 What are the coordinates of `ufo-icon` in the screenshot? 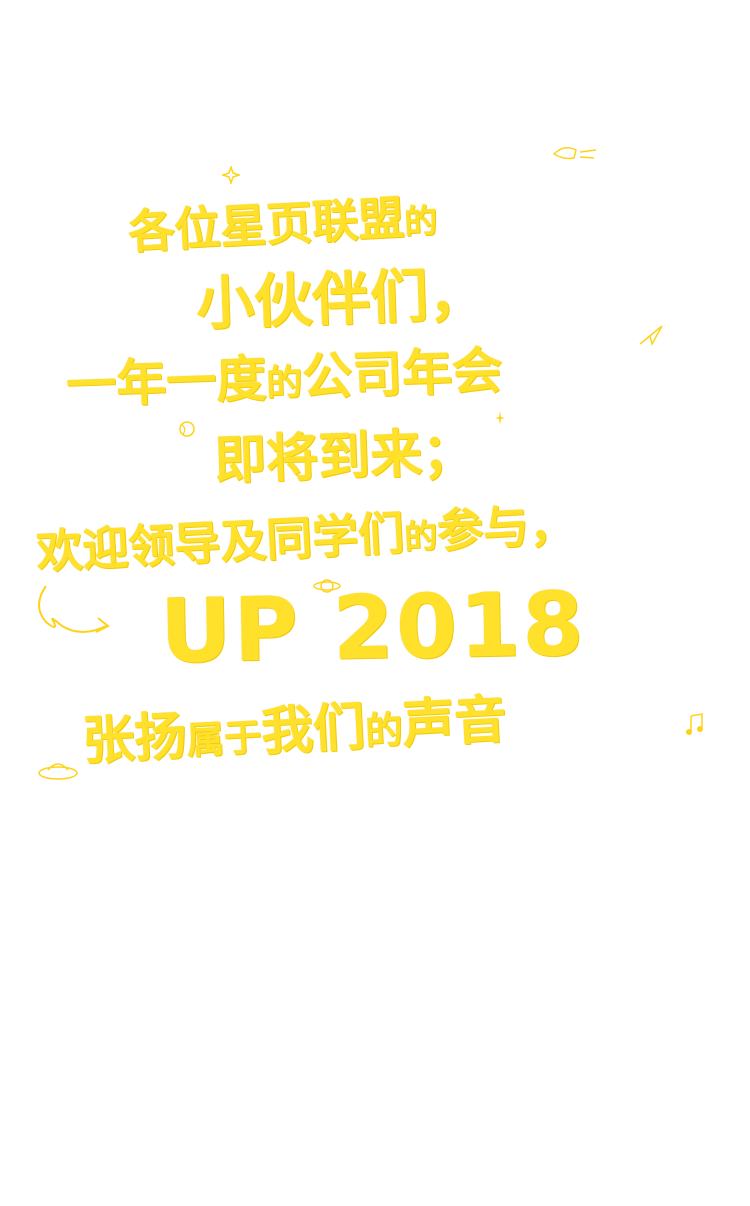 It's located at (58, 770).